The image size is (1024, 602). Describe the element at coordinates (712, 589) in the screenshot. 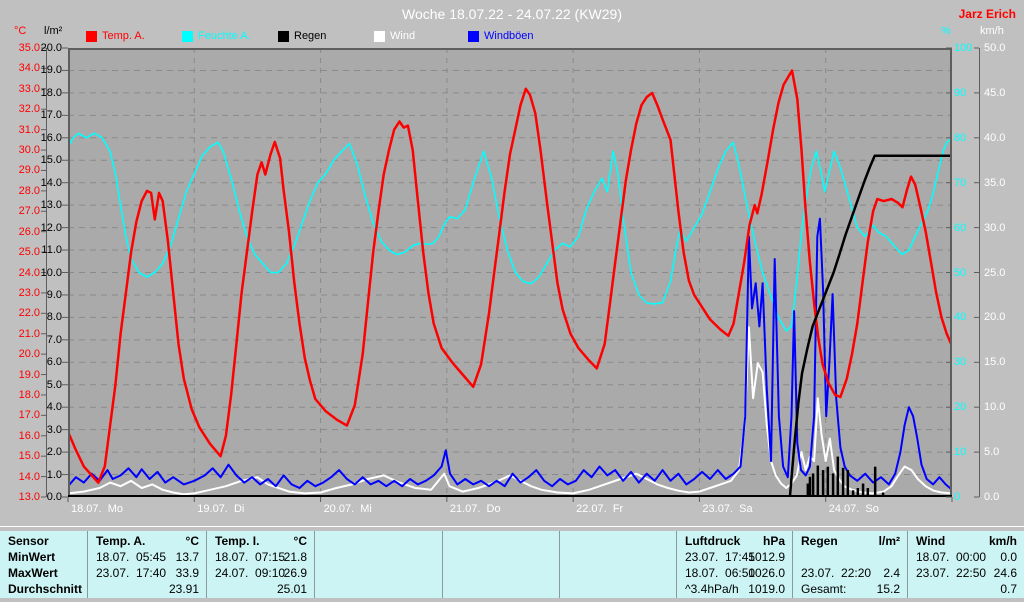

I see `avg-time: ^3.4hPa/h` at that location.